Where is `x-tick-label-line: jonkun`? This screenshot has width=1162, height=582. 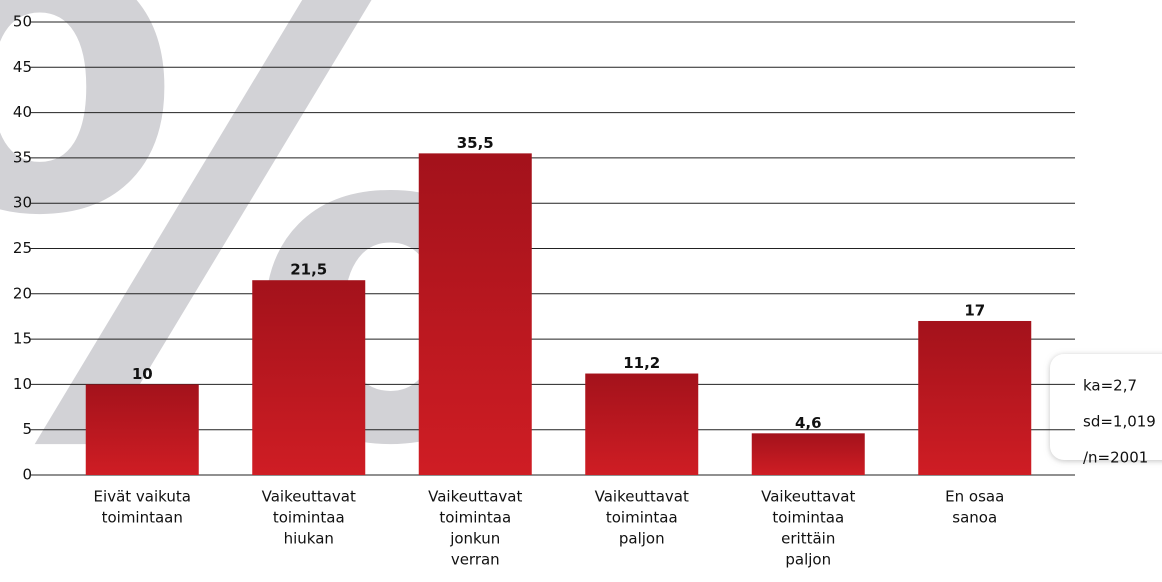 x-tick-label-line: jonkun is located at coordinates (474, 539).